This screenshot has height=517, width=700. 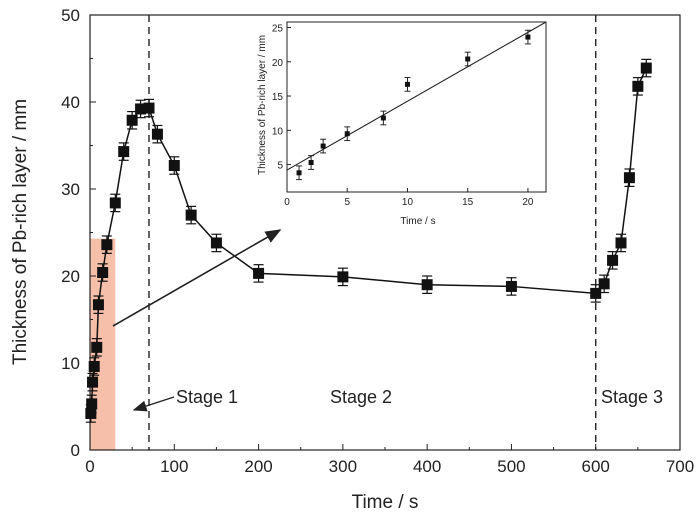 What do you see at coordinates (528, 202) in the screenshot?
I see `inset-x-tick-label: 20` at bounding box center [528, 202].